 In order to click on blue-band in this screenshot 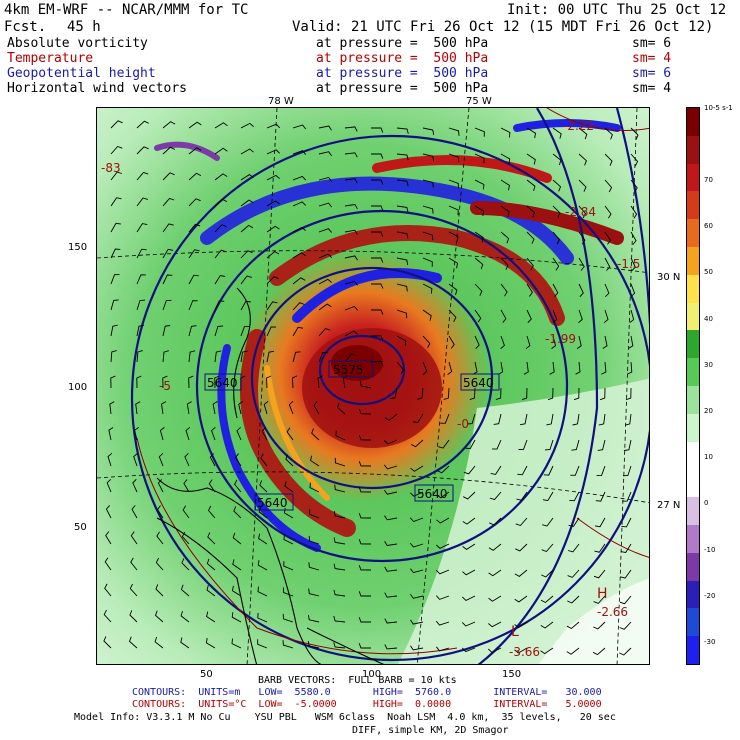, I will do `click(567, 125)`.